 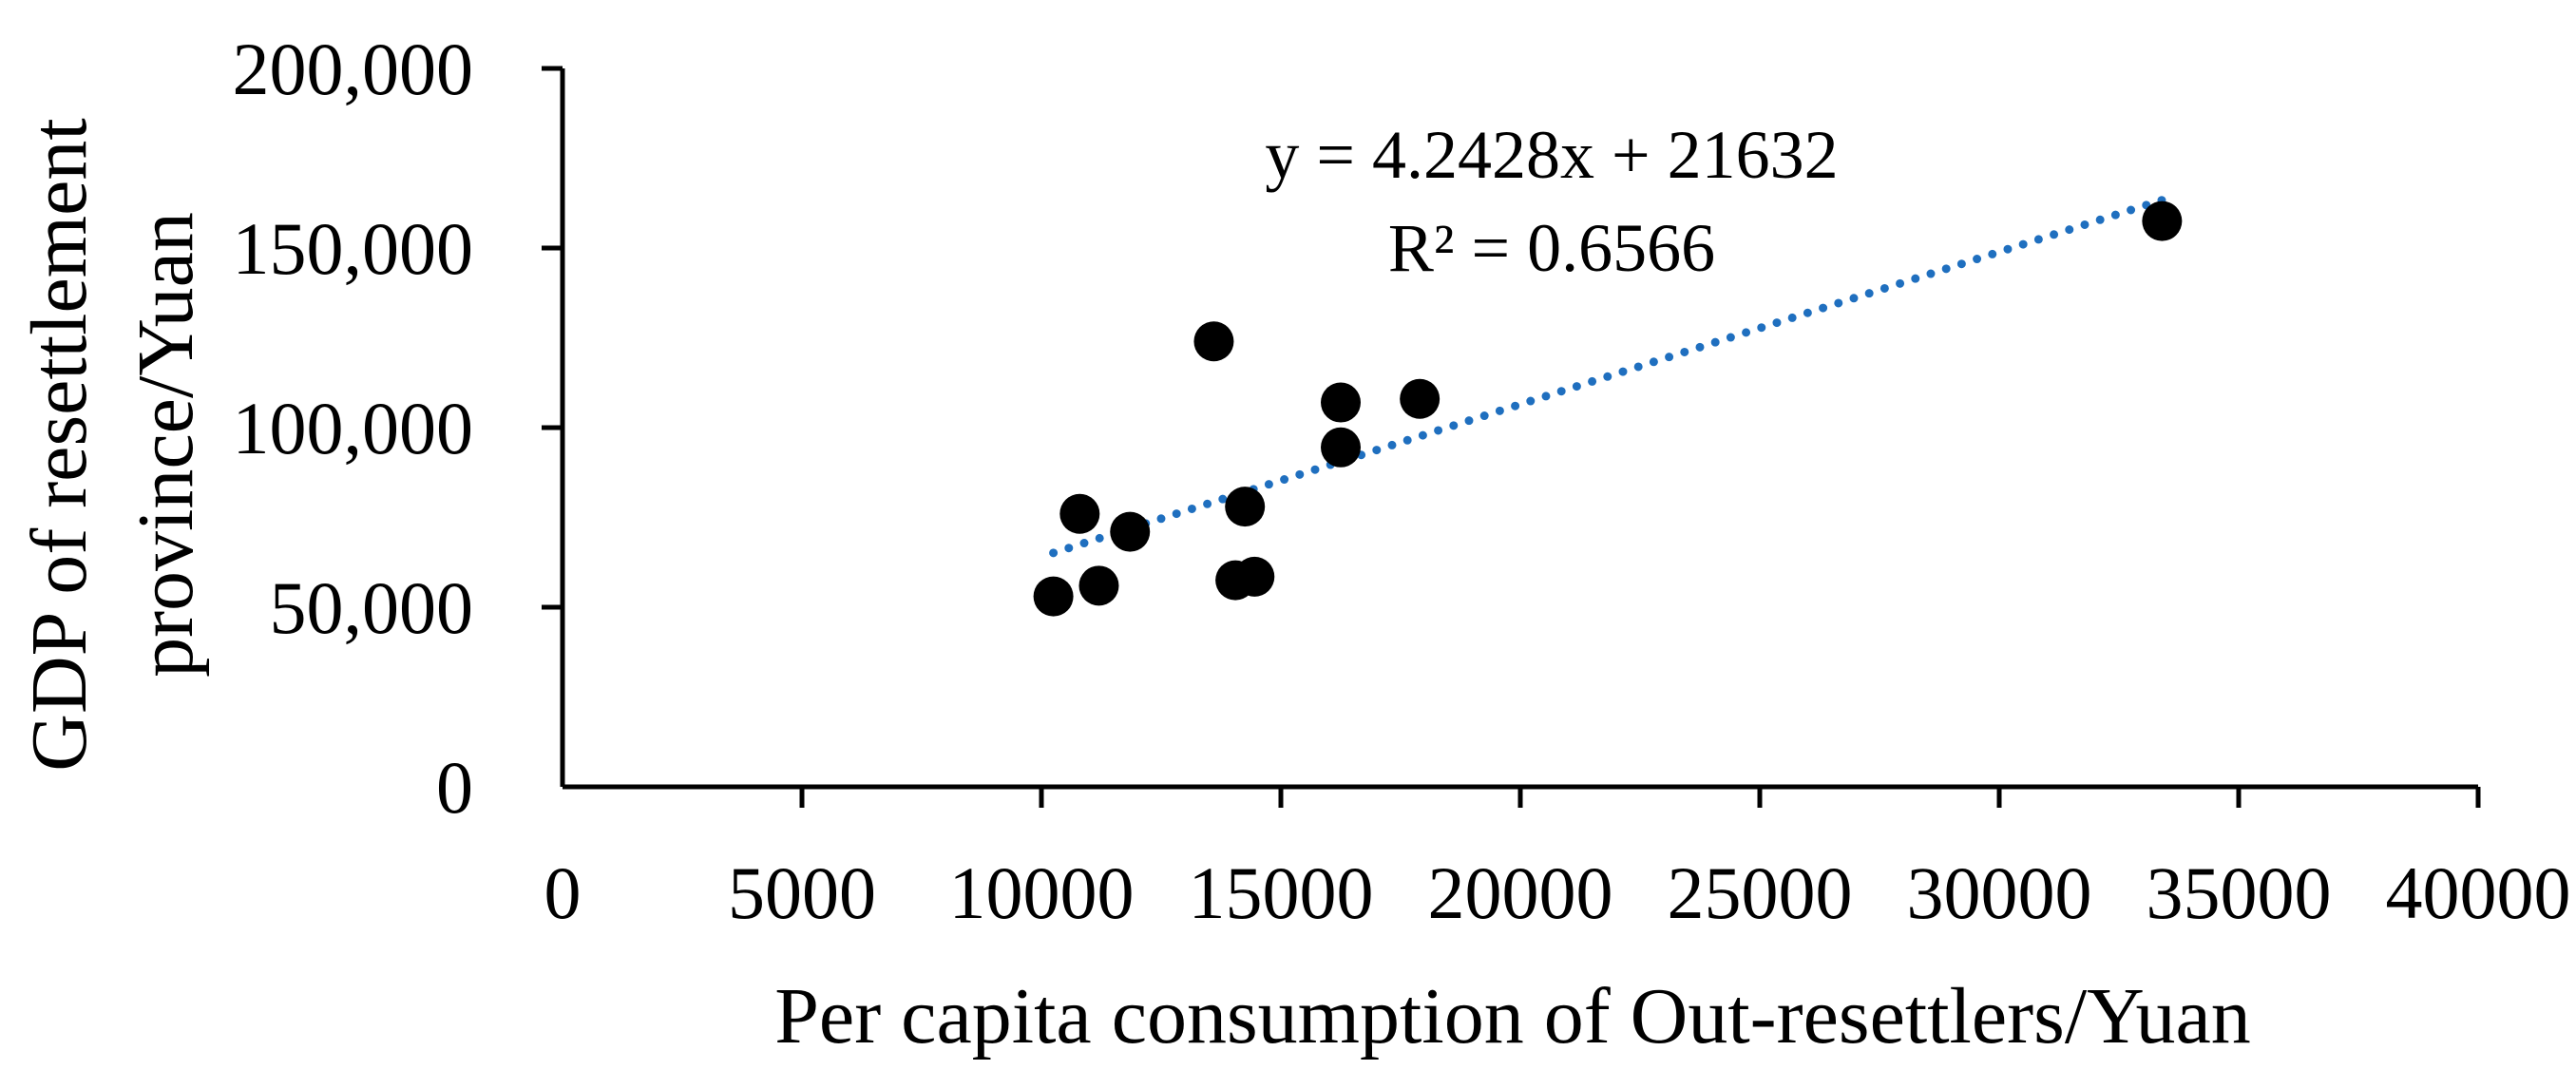 What do you see at coordinates (59, 444) in the screenshot?
I see `y-axis-title-line-1: GDP of resettlement` at bounding box center [59, 444].